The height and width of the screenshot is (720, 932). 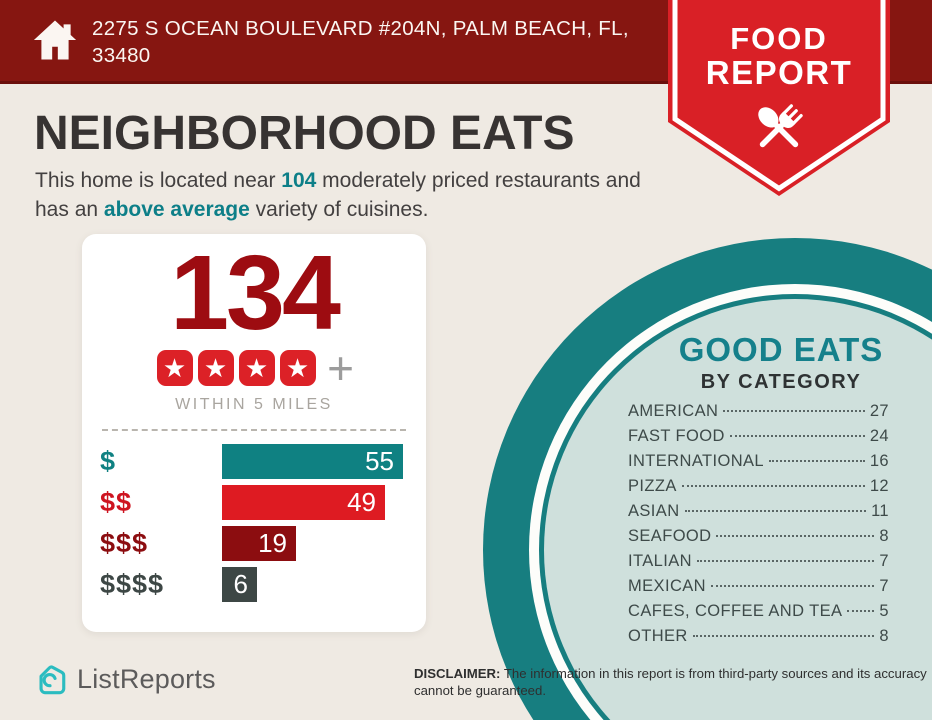 What do you see at coordinates (676, 436) in the screenshot?
I see `category-label: FAST FOOD` at bounding box center [676, 436].